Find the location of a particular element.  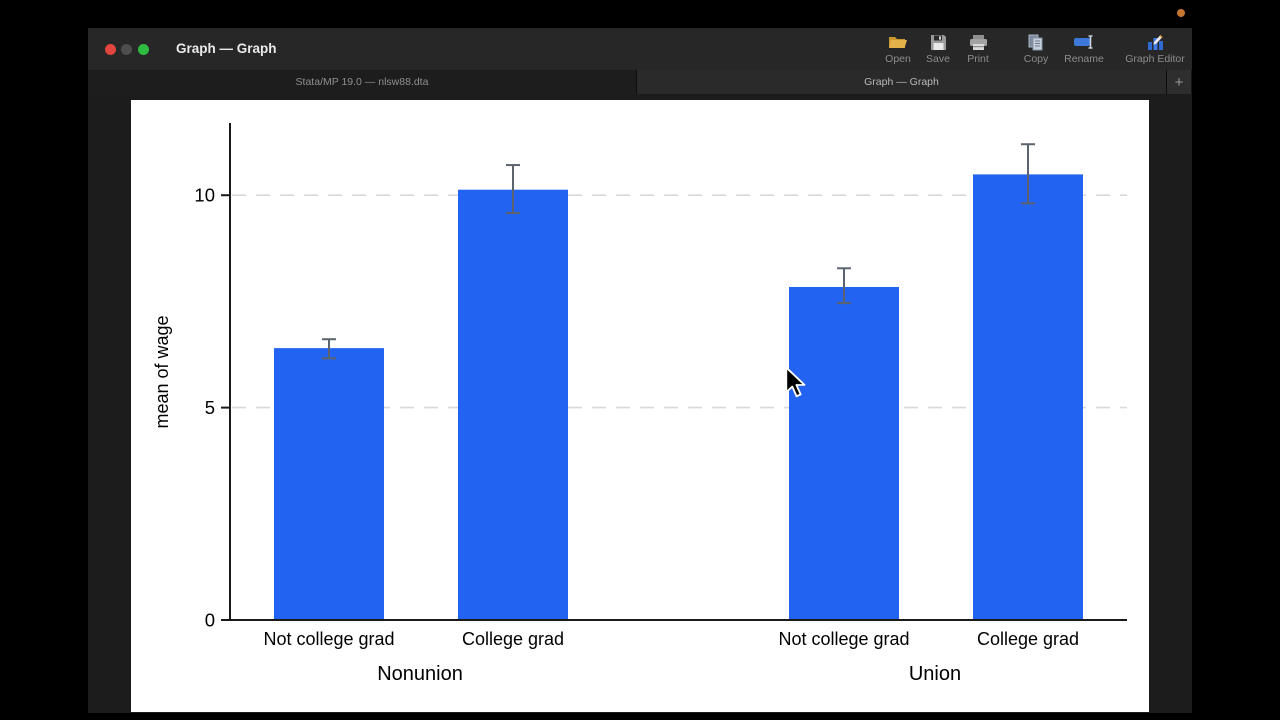

graph-editor-icon is located at coordinates (1155, 42).